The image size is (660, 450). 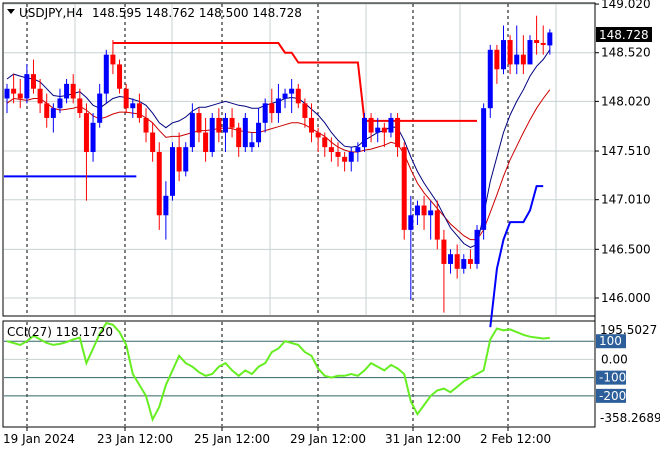 I want to click on price-tick-label: 147.010, so click(x=626, y=200).